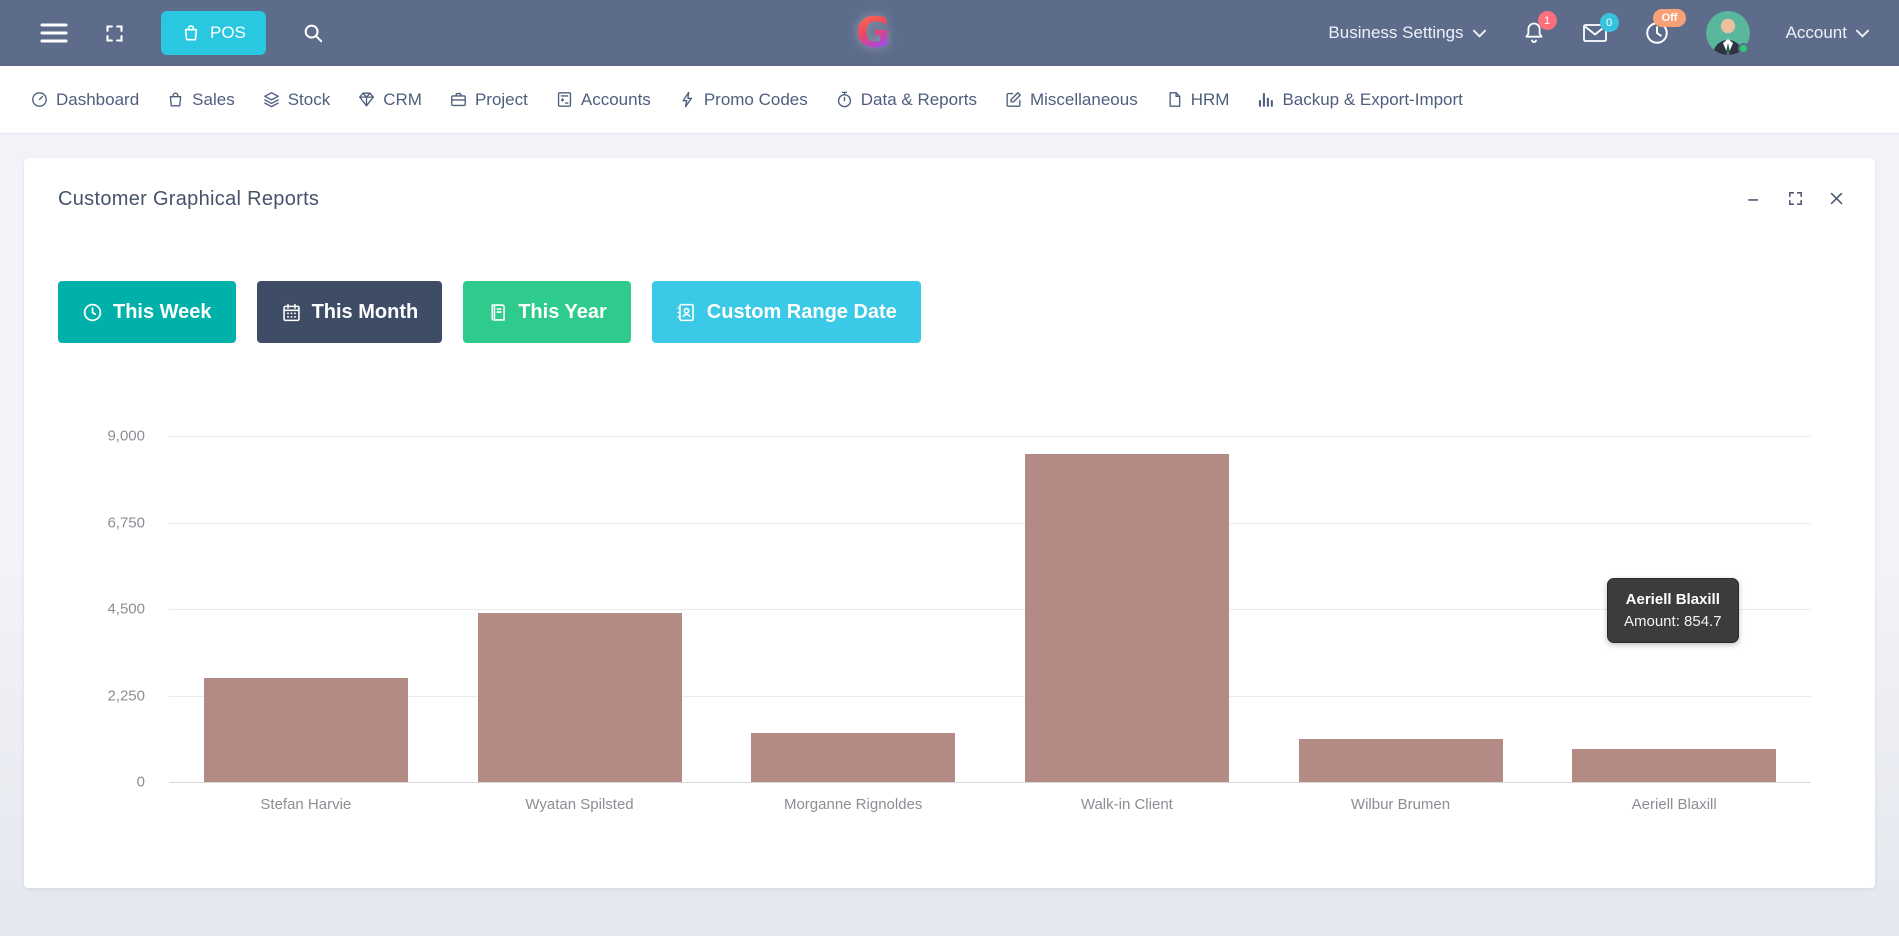  I want to click on x-axis-category-label: Morganne Rignoldes, so click(853, 804).